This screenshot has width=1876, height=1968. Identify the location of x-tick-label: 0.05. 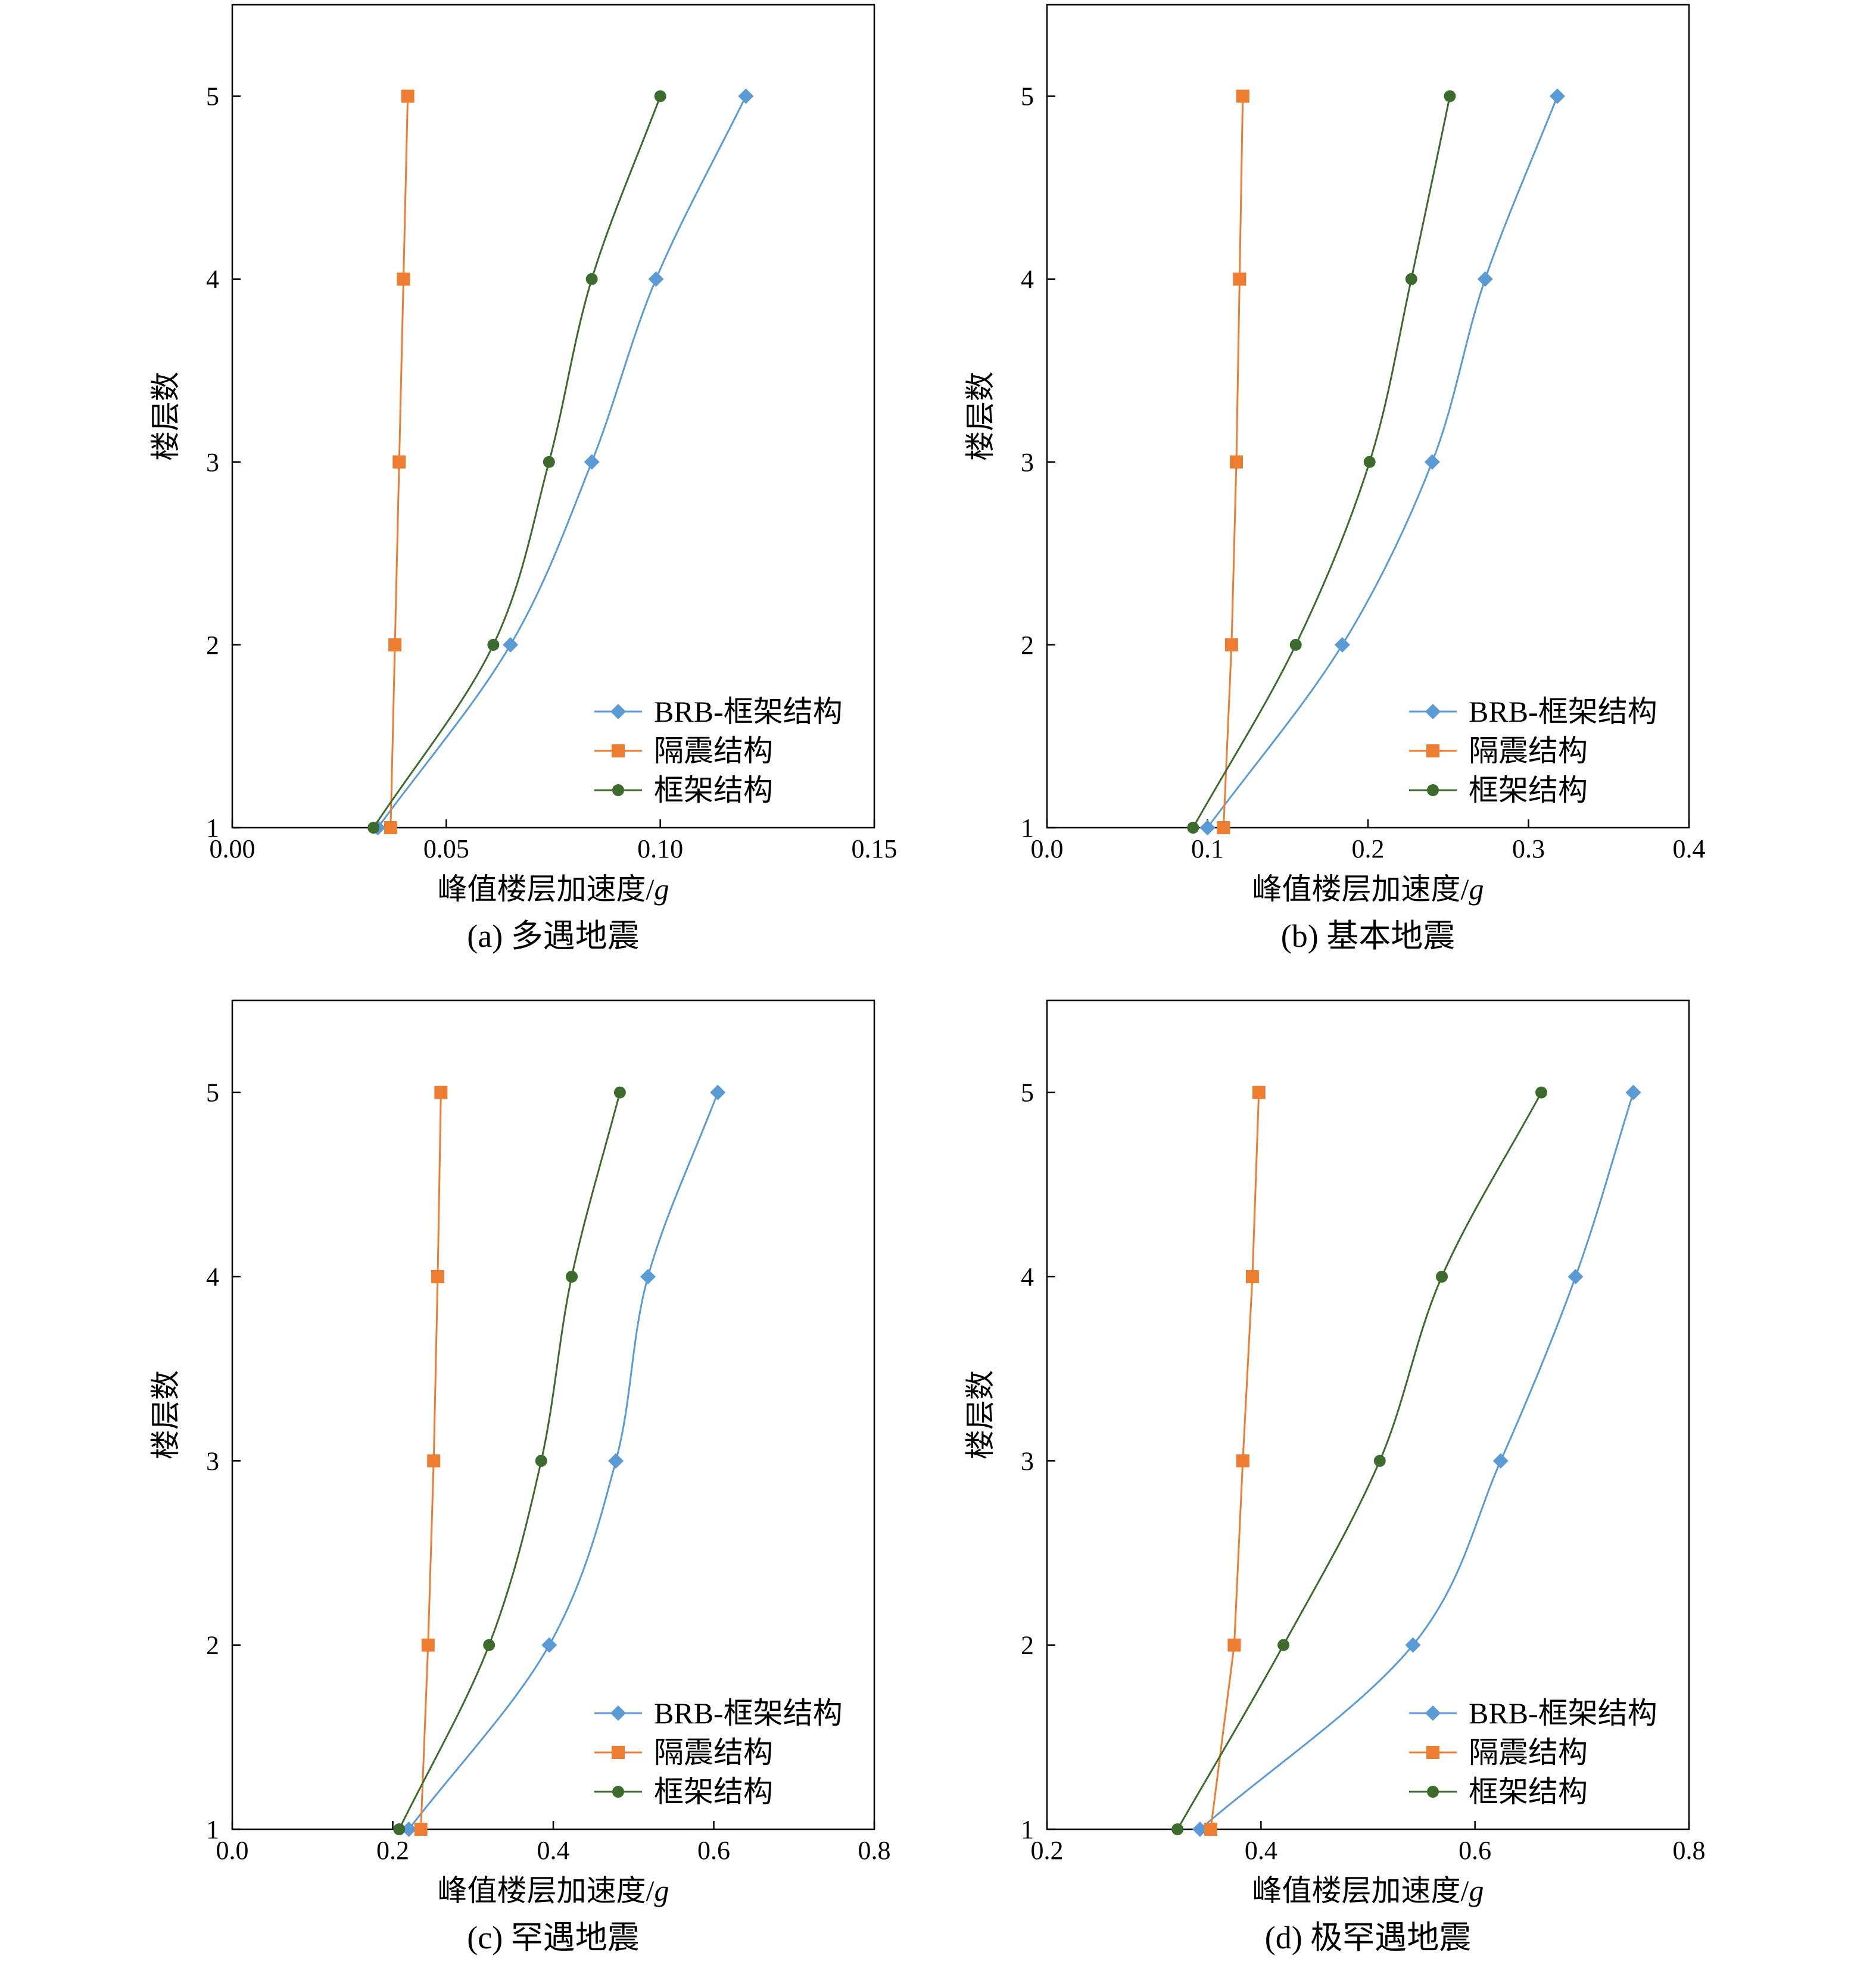
(446, 849).